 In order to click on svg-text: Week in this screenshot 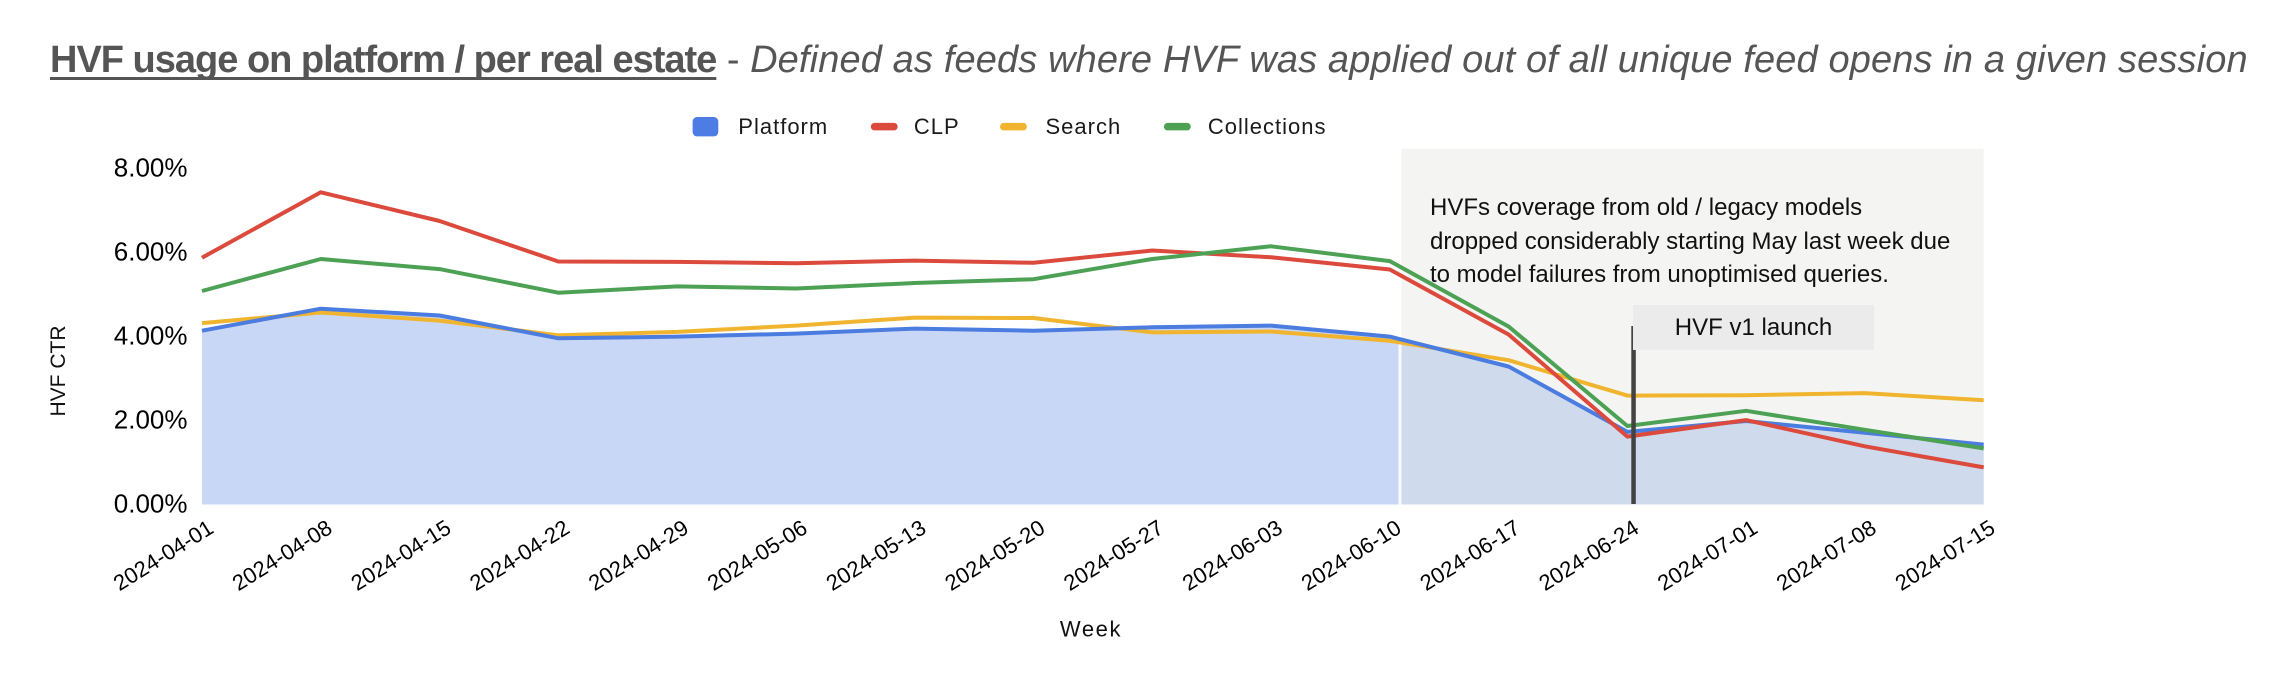, I will do `click(1091, 629)`.